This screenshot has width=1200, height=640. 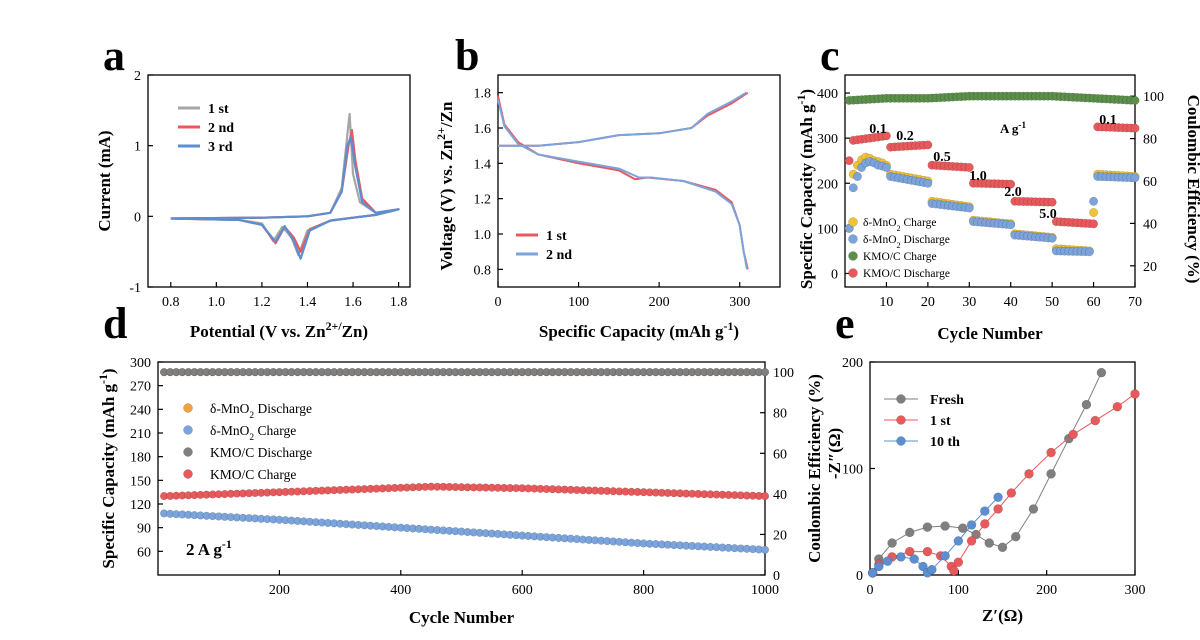 I want to click on panel-a-legend-label: 1 st, so click(x=218, y=109).